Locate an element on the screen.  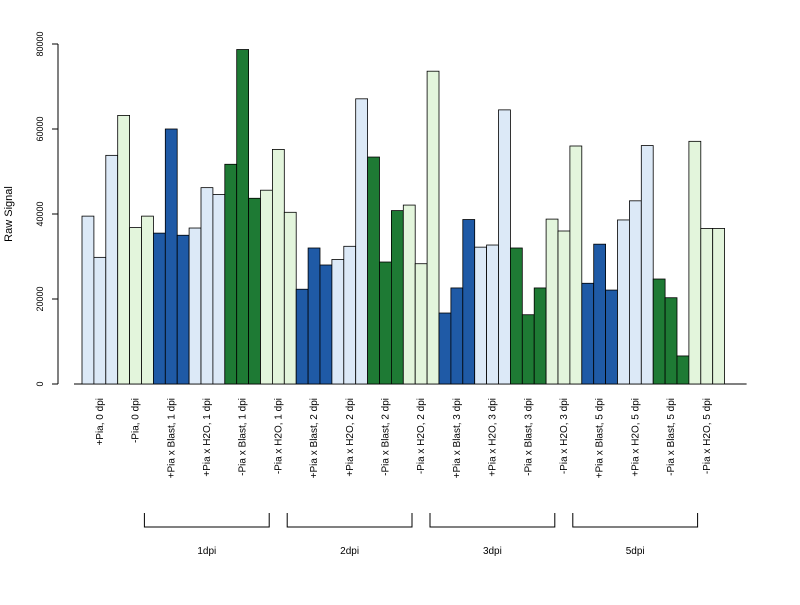
x-tick-label: +Pia x Blast, 5 dpi is located at coordinates (600, 438).